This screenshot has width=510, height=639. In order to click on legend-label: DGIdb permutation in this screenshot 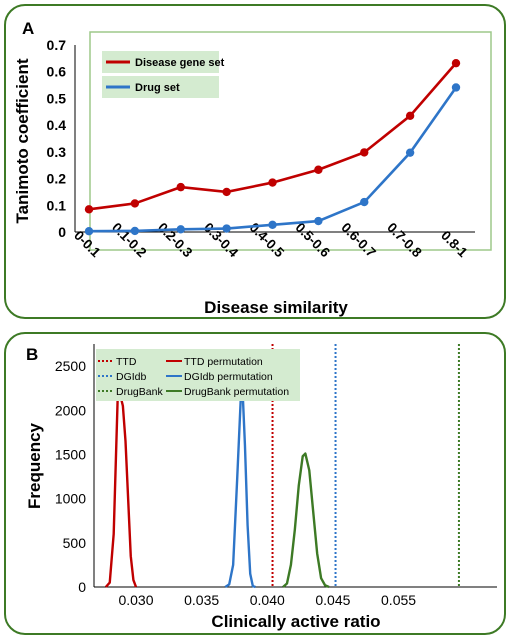, I will do `click(228, 377)`.